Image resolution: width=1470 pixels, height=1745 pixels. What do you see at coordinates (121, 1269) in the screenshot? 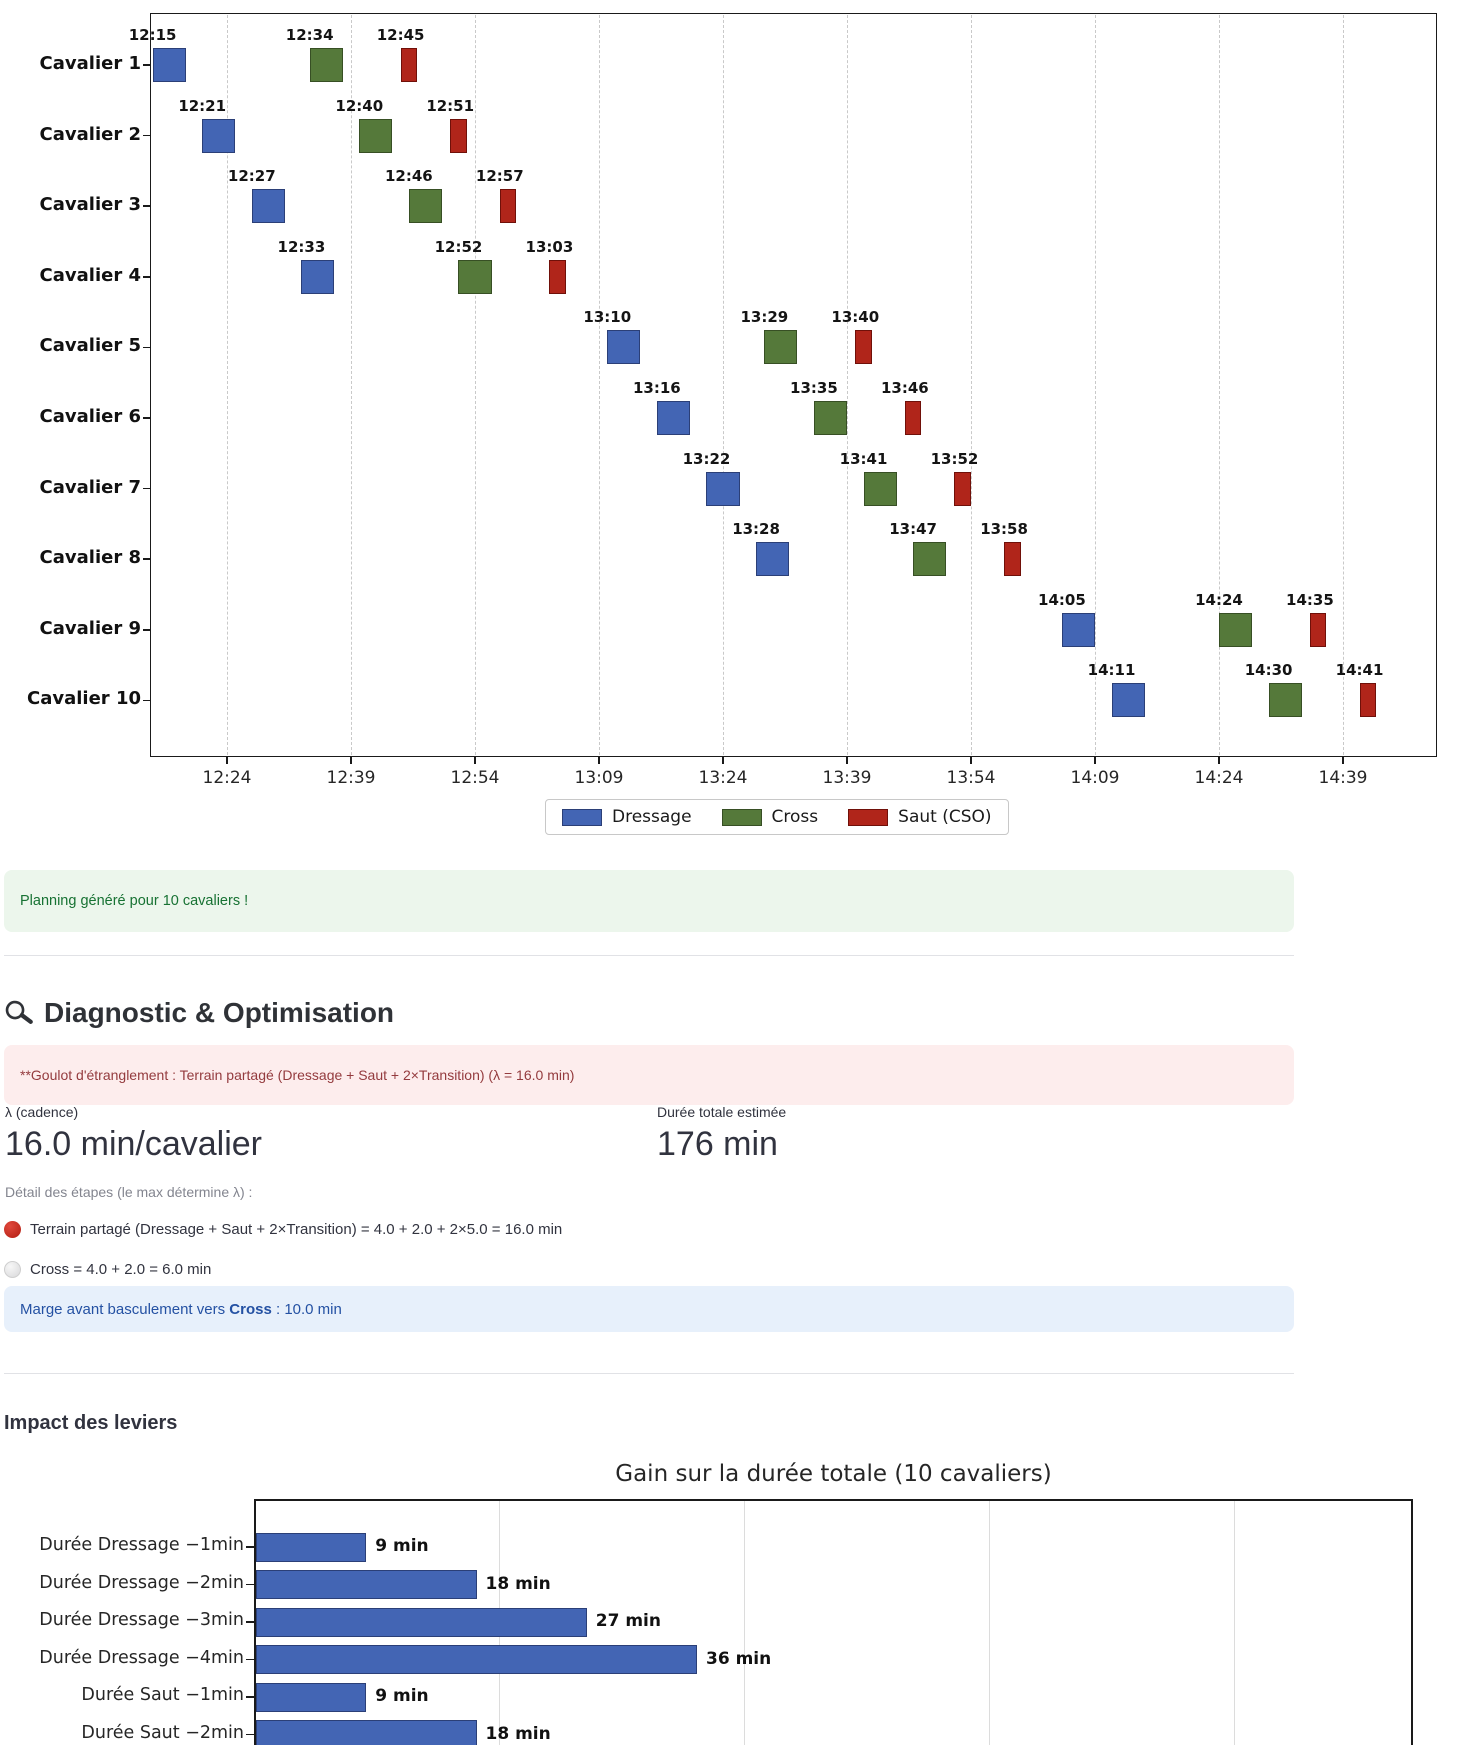
I see `step-cross-text: Cross = 4.0 + 2.0 = 6.0 min` at bounding box center [121, 1269].